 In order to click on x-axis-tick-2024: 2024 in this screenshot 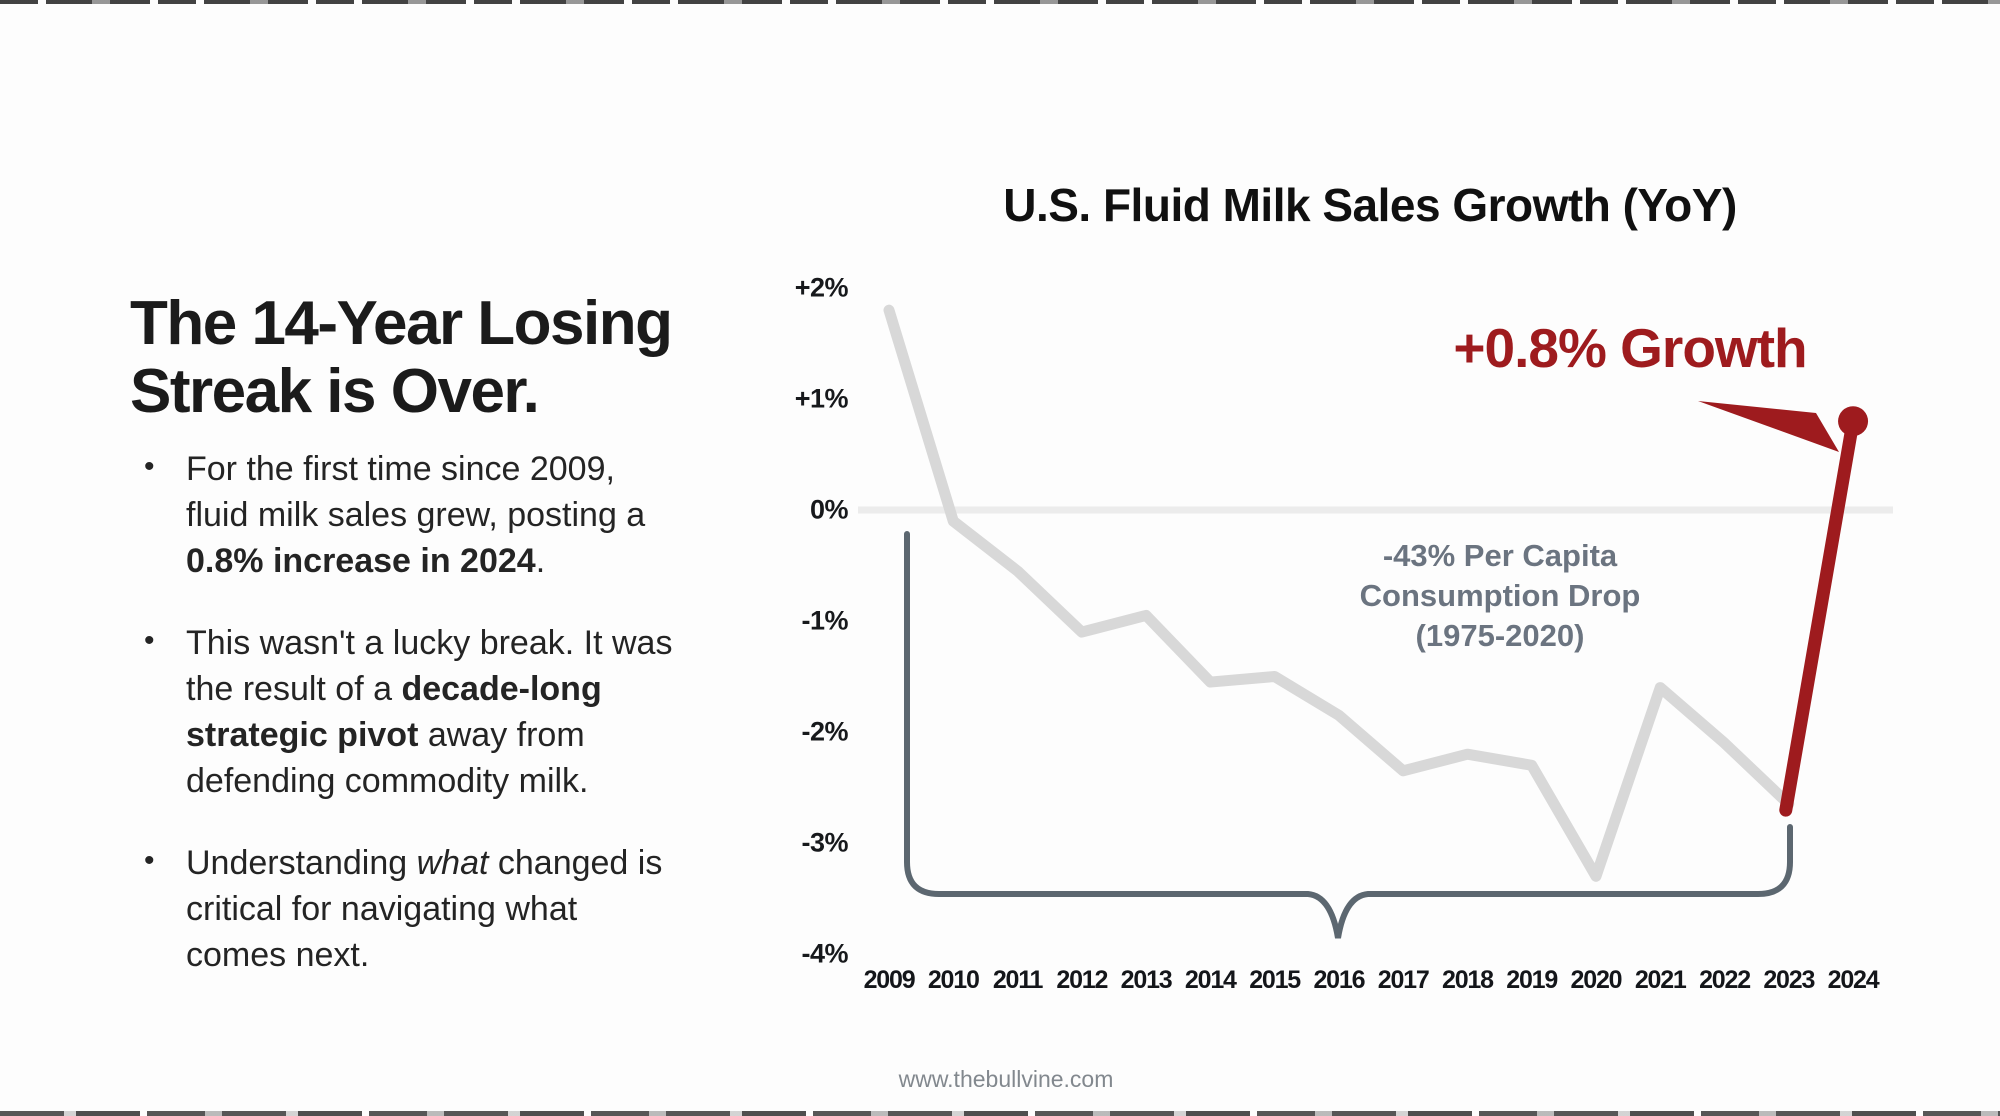, I will do `click(1853, 980)`.